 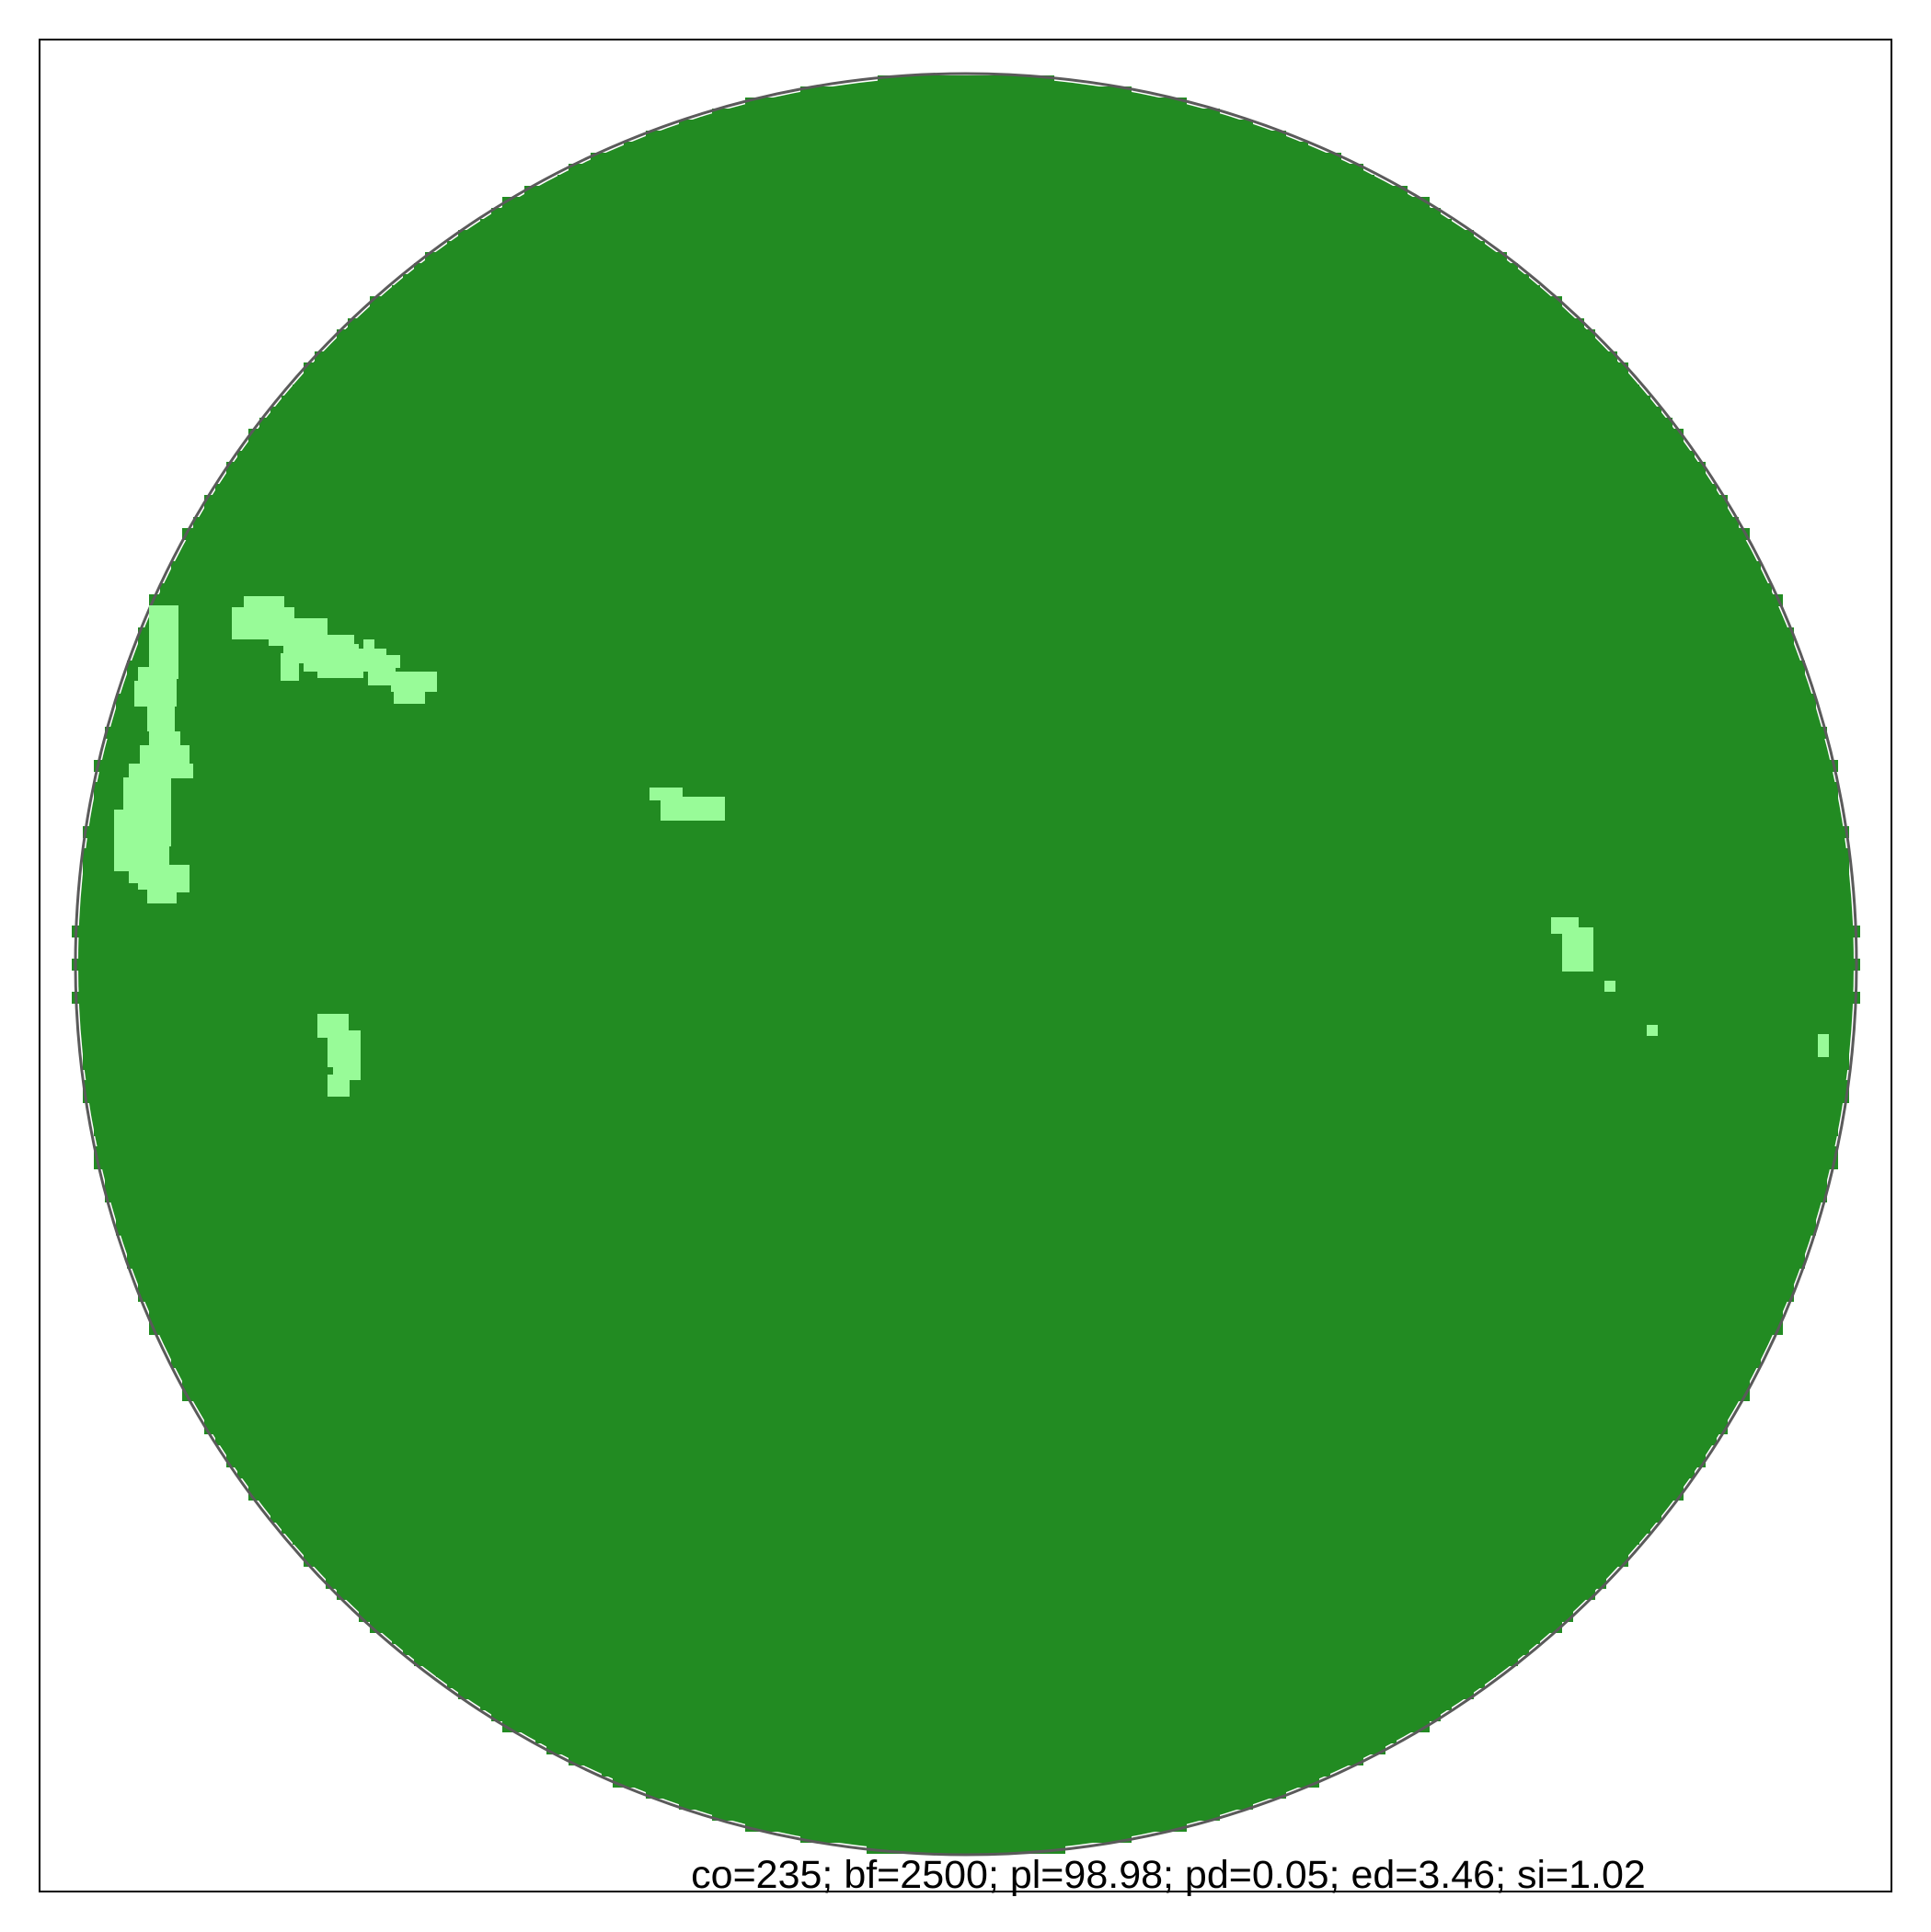 I want to click on patch-upper-left, so click(x=335, y=650).